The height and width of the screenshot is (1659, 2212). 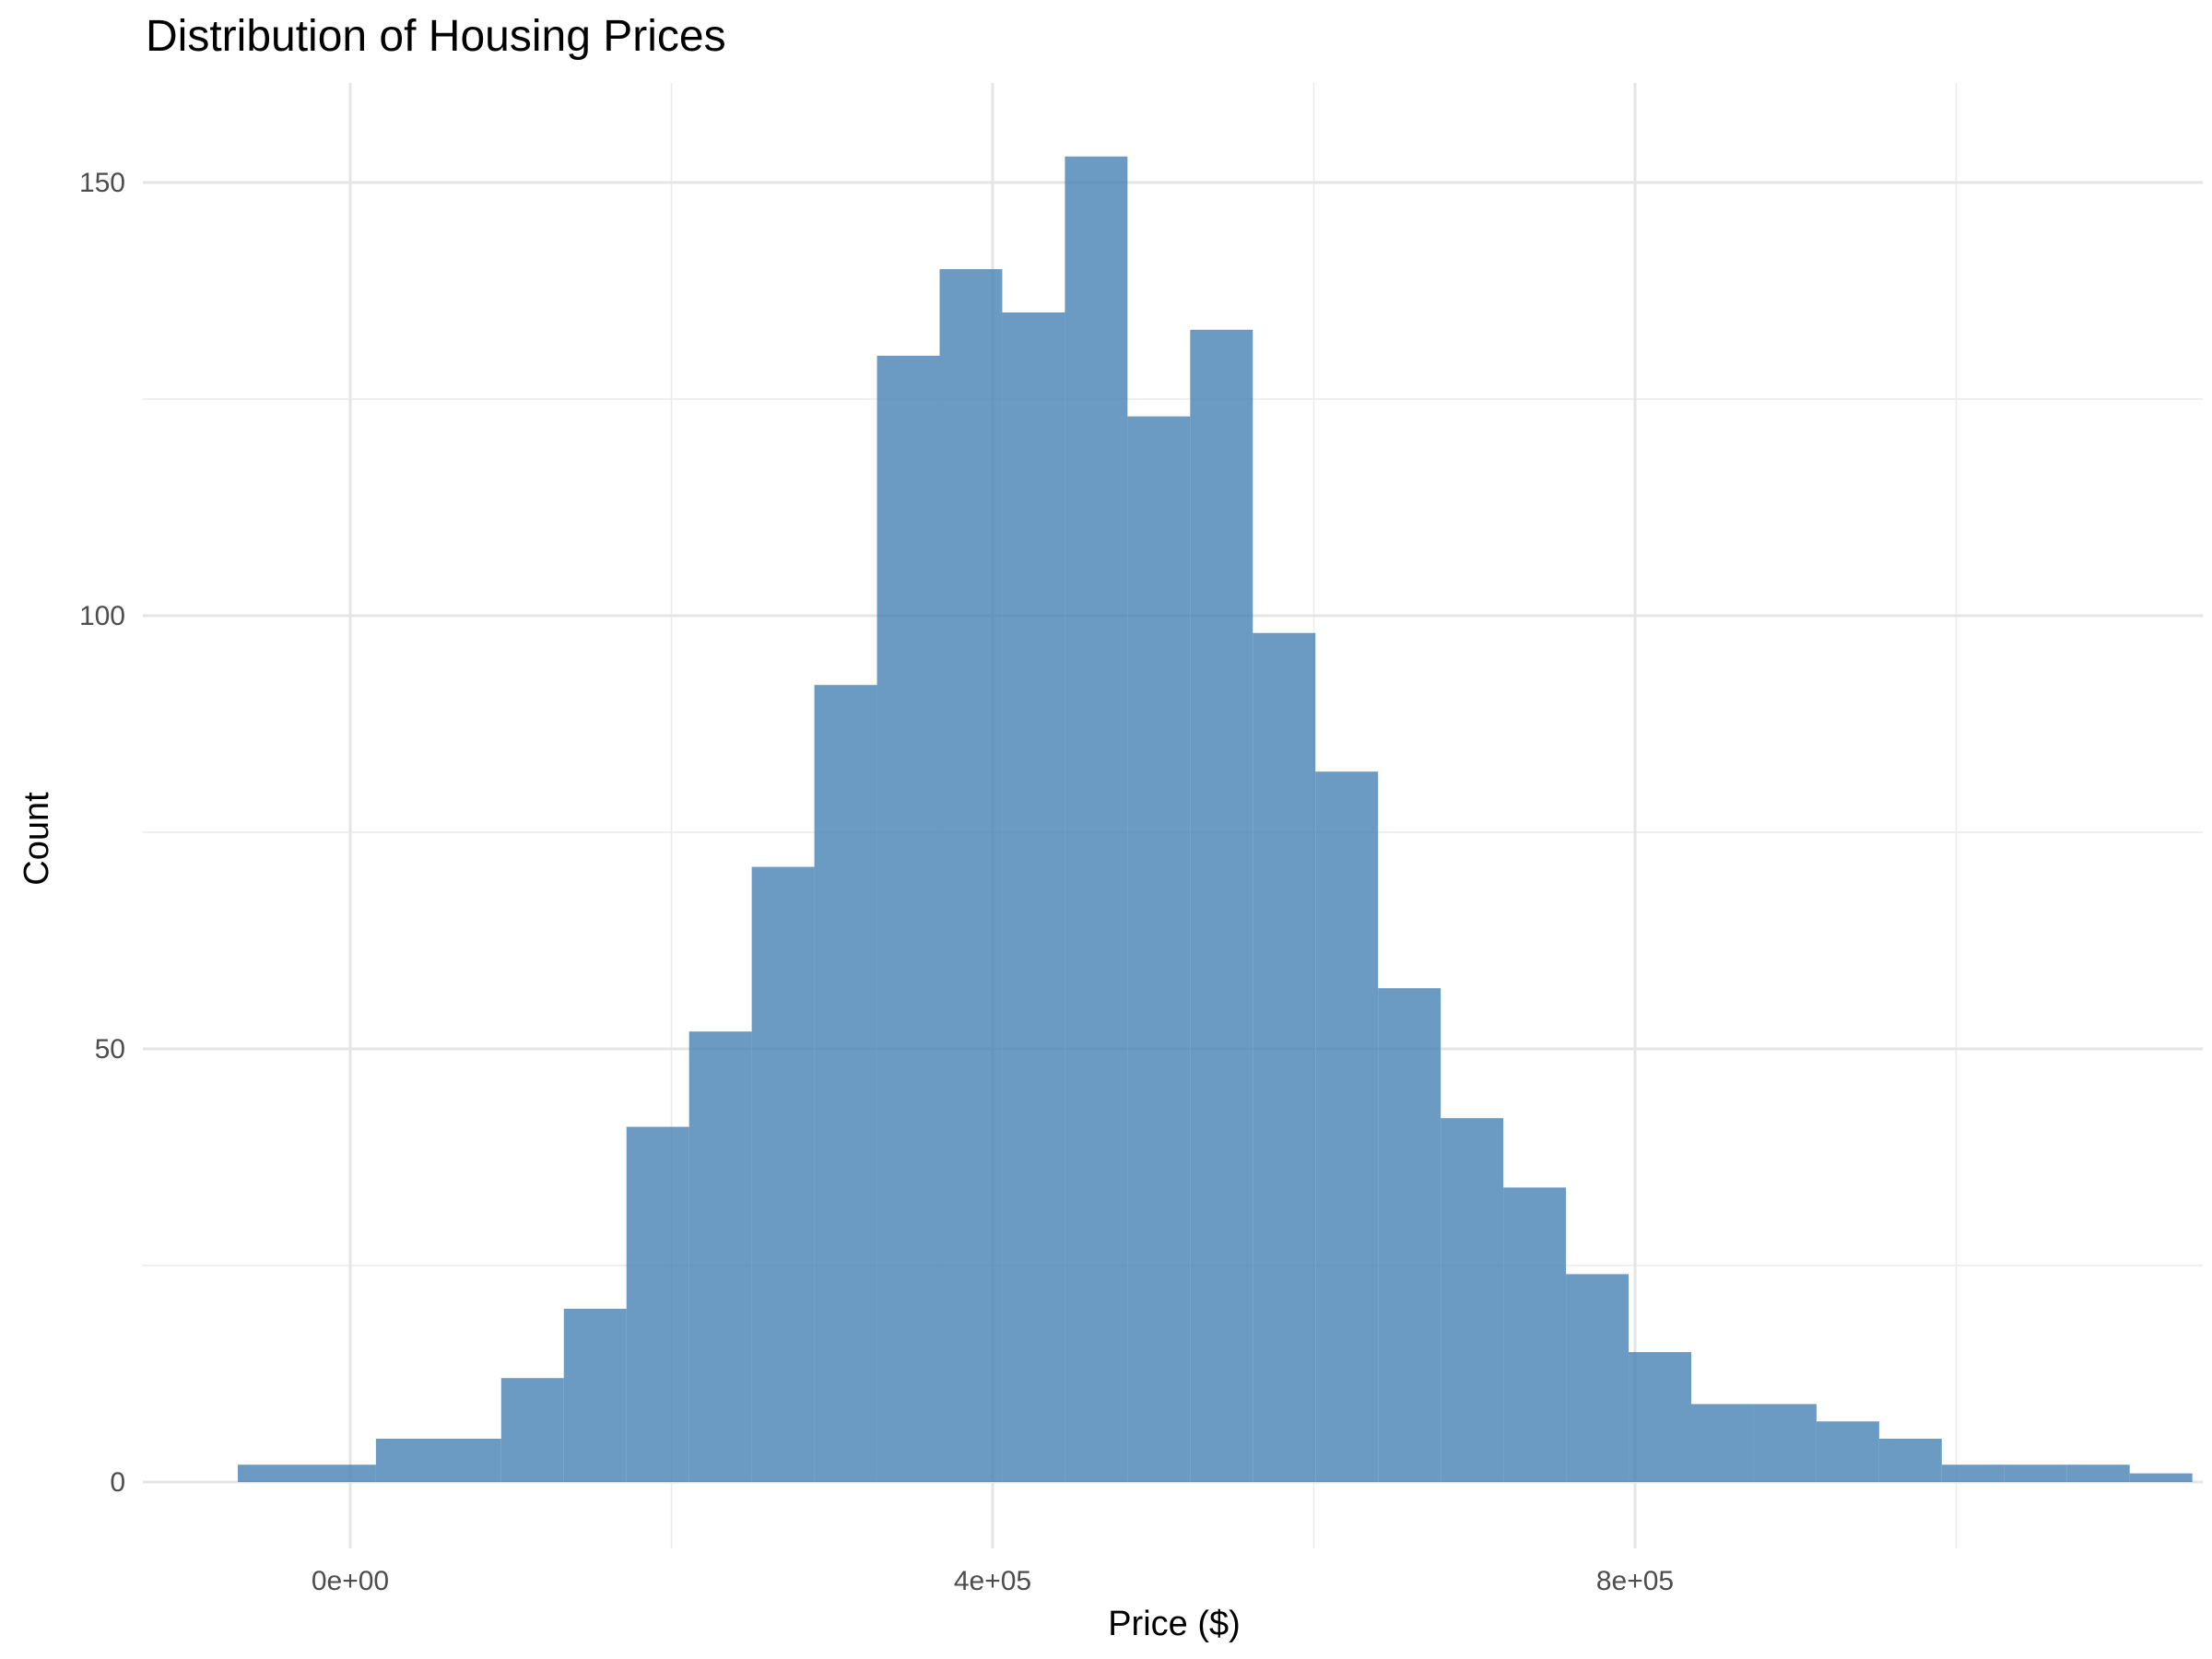 What do you see at coordinates (350, 1581) in the screenshot?
I see `x-tick-label: 0e+00` at bounding box center [350, 1581].